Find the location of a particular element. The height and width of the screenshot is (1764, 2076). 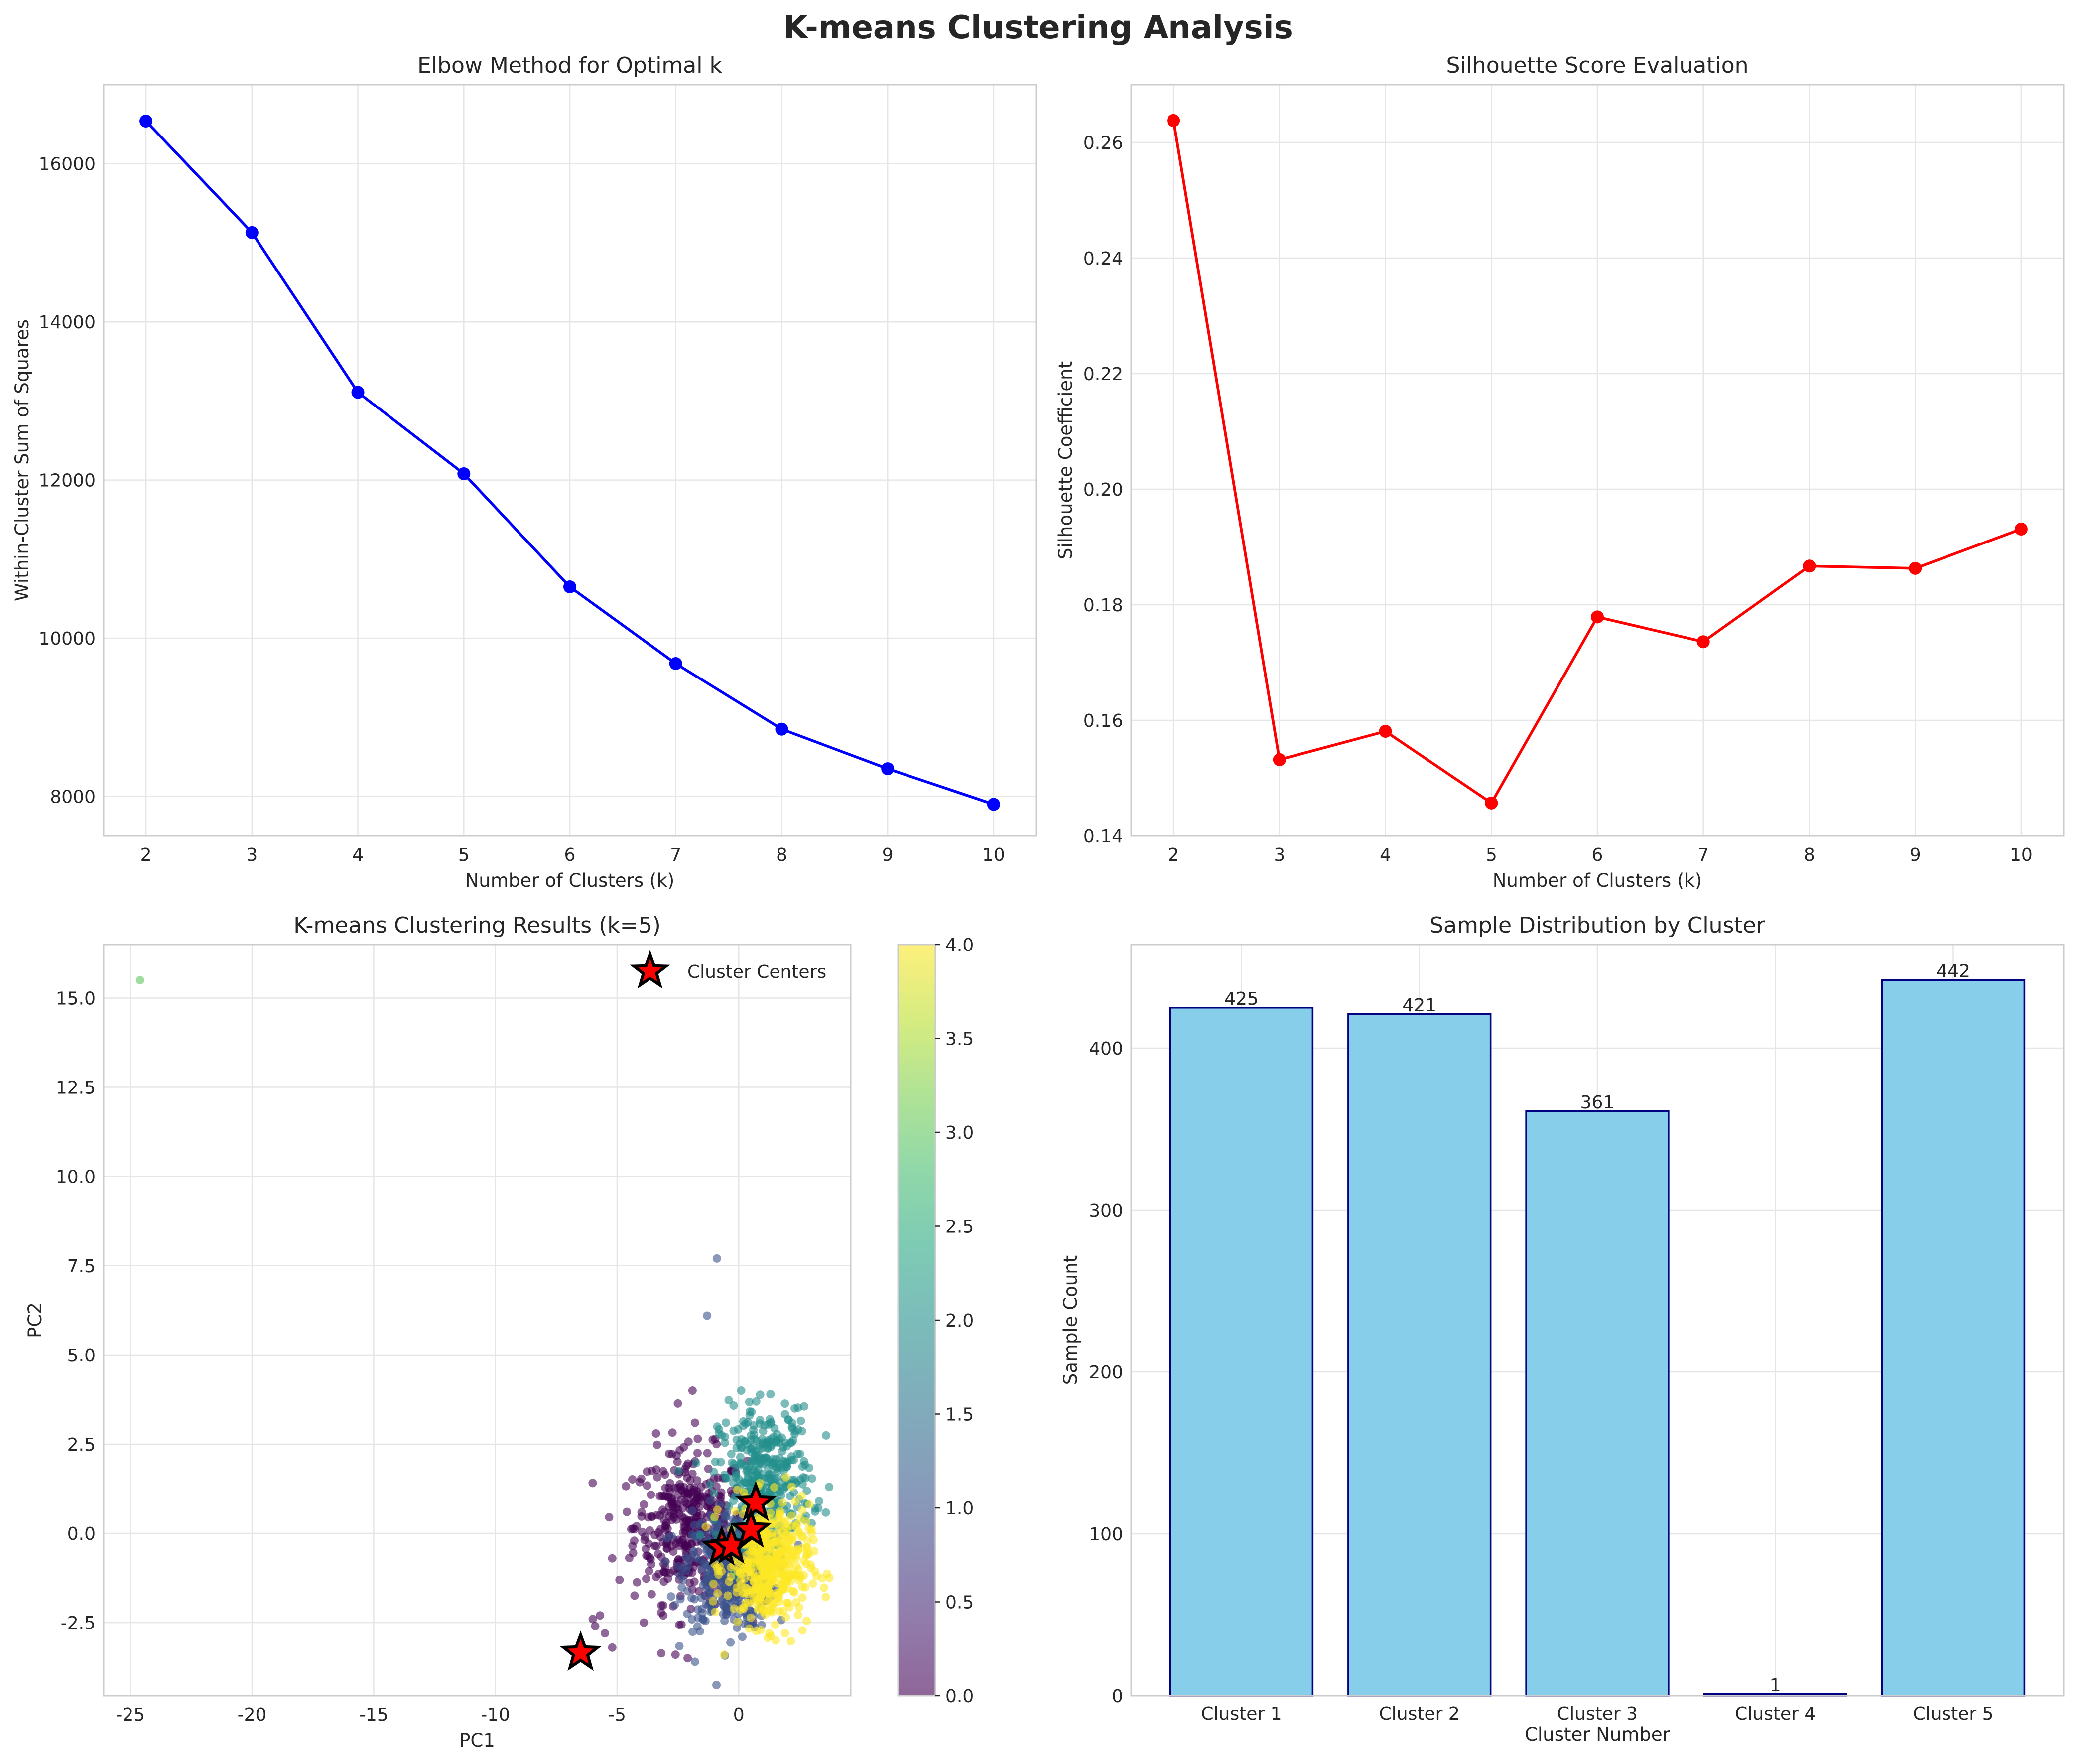

y-axis-label: Silhouette Coefficient is located at coordinates (1065, 460).